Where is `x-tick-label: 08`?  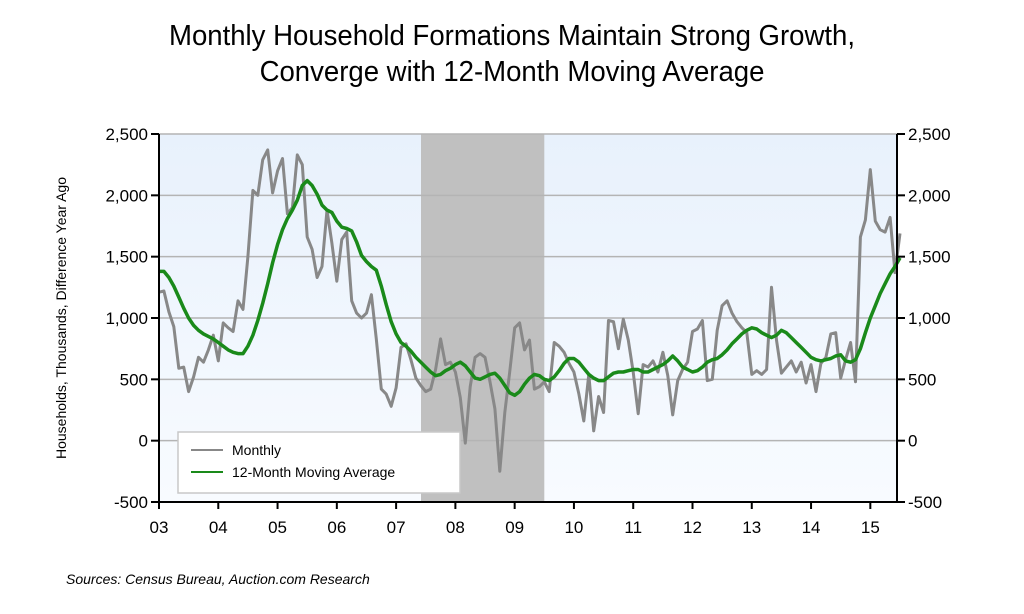 x-tick-label: 08 is located at coordinates (455, 527).